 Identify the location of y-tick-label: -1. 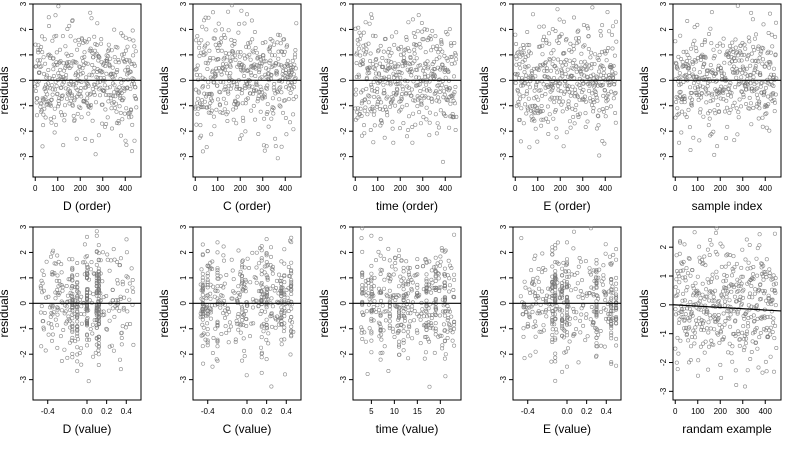
(503, 106).